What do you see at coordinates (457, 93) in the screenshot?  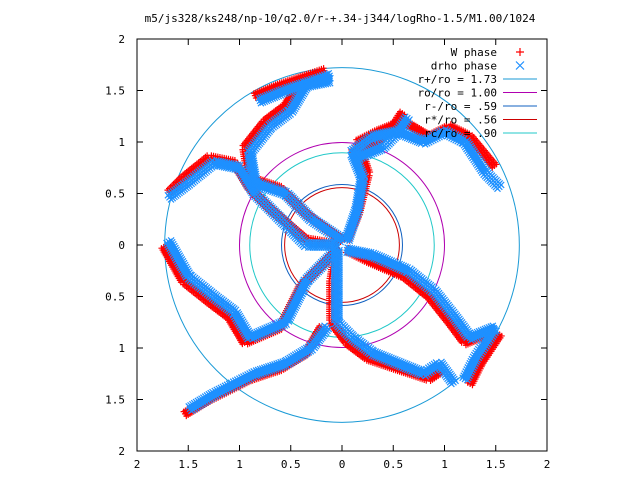 I see `legend-label: ro/ro = 1.00` at bounding box center [457, 93].